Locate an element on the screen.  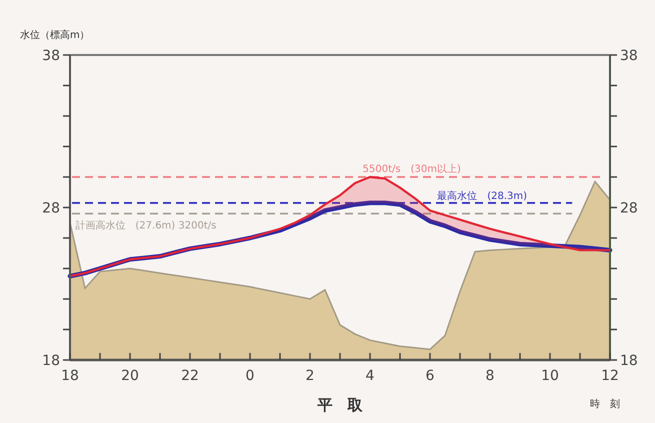
x-axis-title: 平 取 is located at coordinates (340, 405).